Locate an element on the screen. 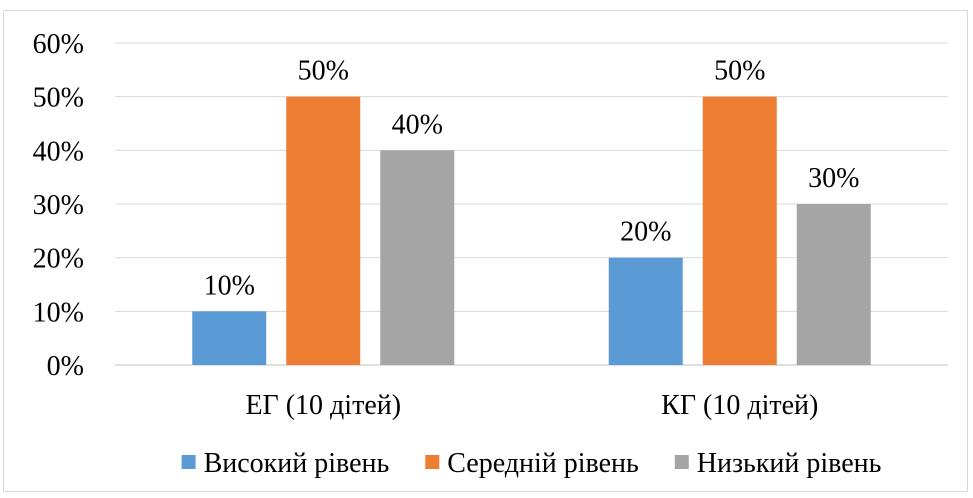  category-label: ЕГ (10 дітей) is located at coordinates (323, 405).